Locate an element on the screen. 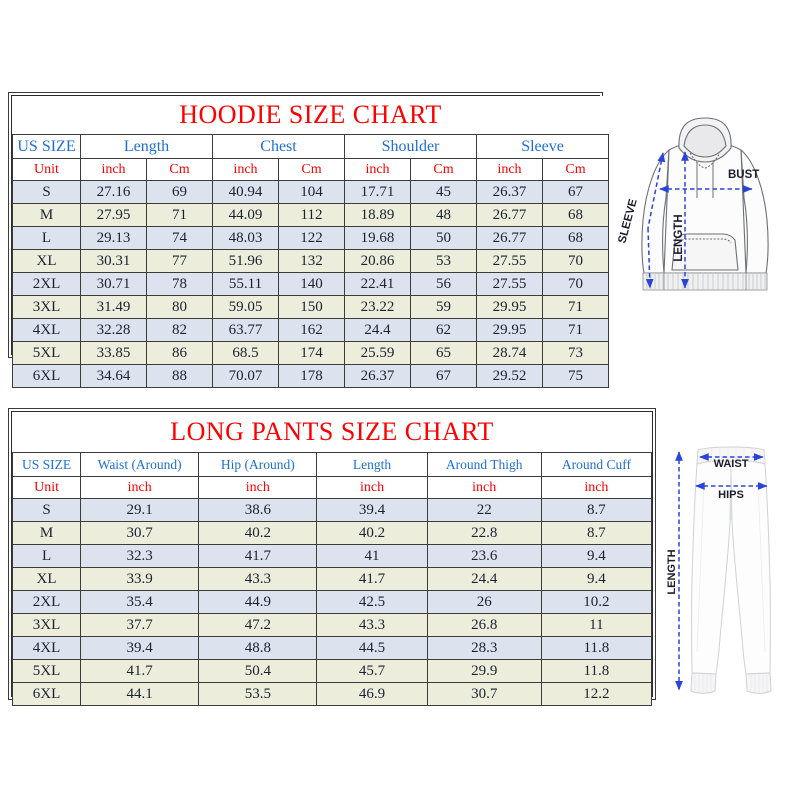 This screenshot has width=800, height=800. hoodie-value-cell: 132 is located at coordinates (311, 261).